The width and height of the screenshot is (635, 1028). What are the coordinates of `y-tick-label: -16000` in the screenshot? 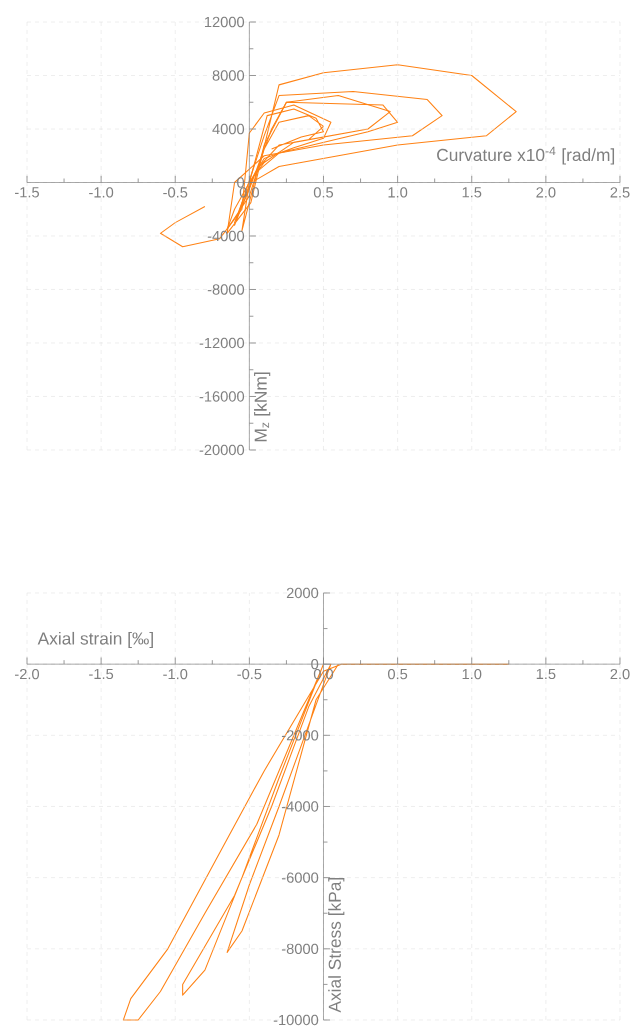 It's located at (222, 396).